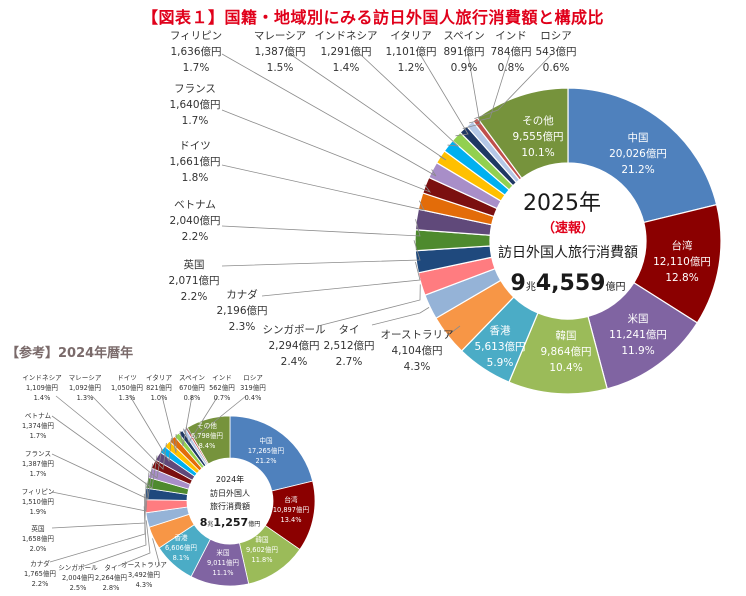  Describe the element at coordinates (568, 228) in the screenshot. I see `main-center-note: （速報）` at that location.